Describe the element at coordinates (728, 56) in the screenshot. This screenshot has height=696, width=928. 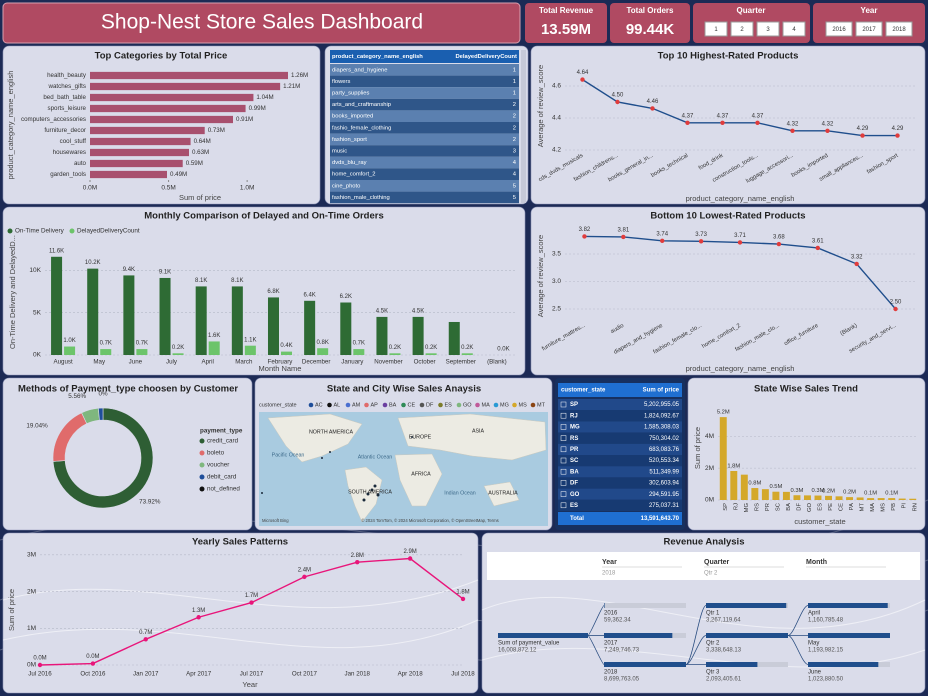
I see `chart-title: Top 10 Highest-Rated Products` at that location.